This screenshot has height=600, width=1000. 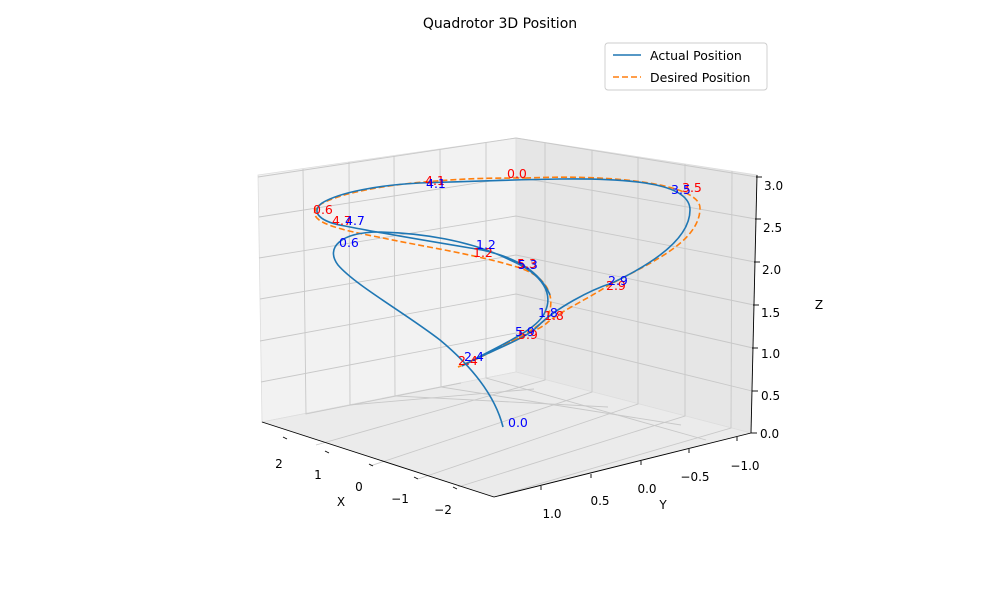 I want to click on actual-time-label: 2.9, so click(x=618, y=280).